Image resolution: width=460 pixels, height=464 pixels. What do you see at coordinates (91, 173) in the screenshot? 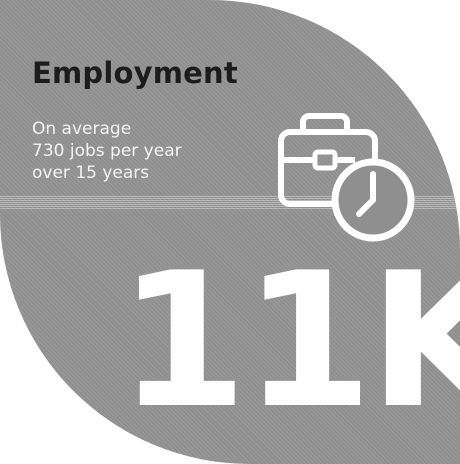
I see `description-line: over 15 years` at bounding box center [91, 173].